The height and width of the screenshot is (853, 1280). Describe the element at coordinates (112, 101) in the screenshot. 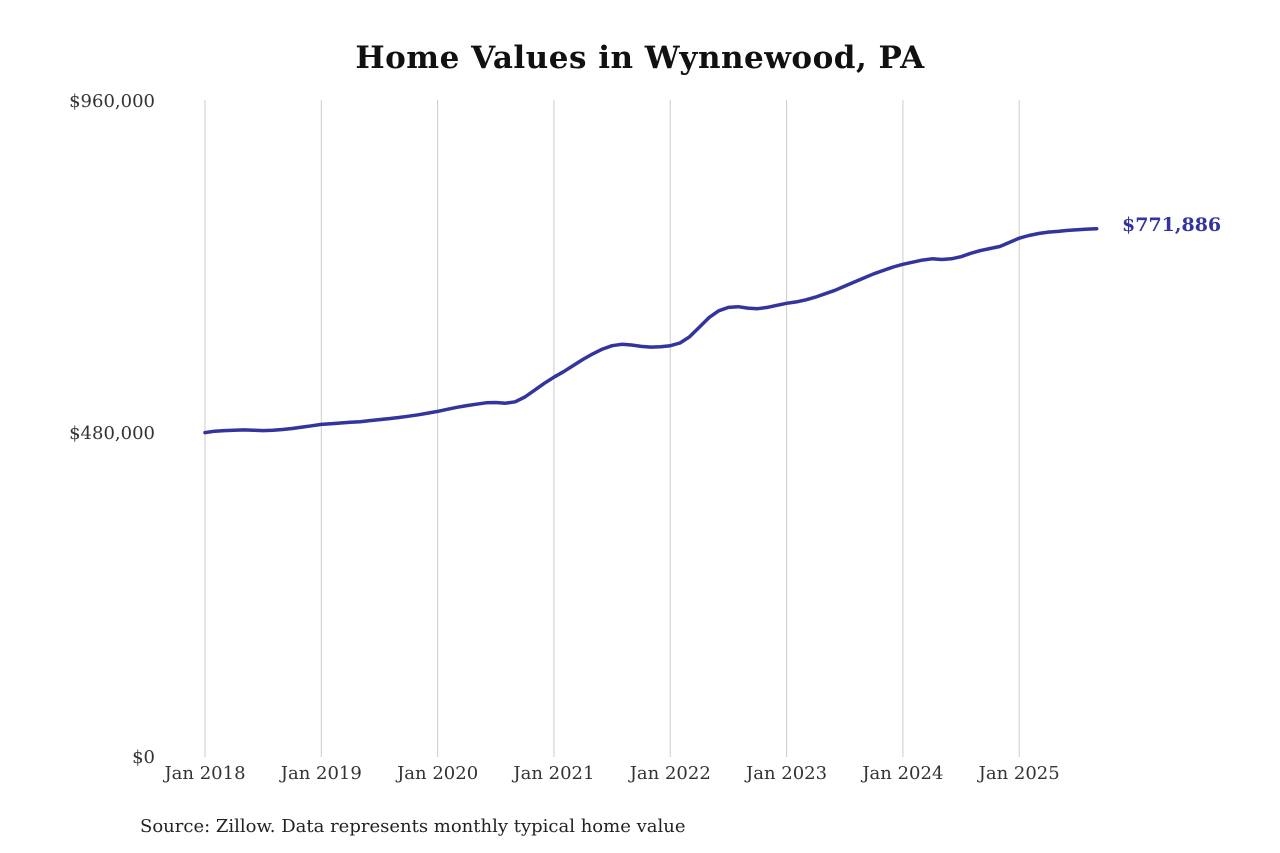

I see `y-axis-tick-960000: $960,000` at that location.